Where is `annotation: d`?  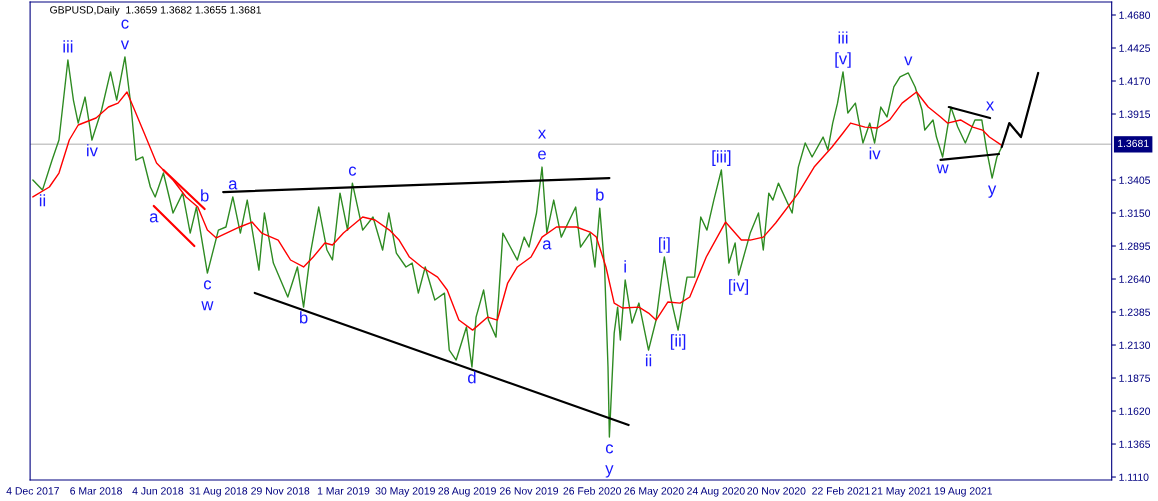 annotation: d is located at coordinates (472, 377).